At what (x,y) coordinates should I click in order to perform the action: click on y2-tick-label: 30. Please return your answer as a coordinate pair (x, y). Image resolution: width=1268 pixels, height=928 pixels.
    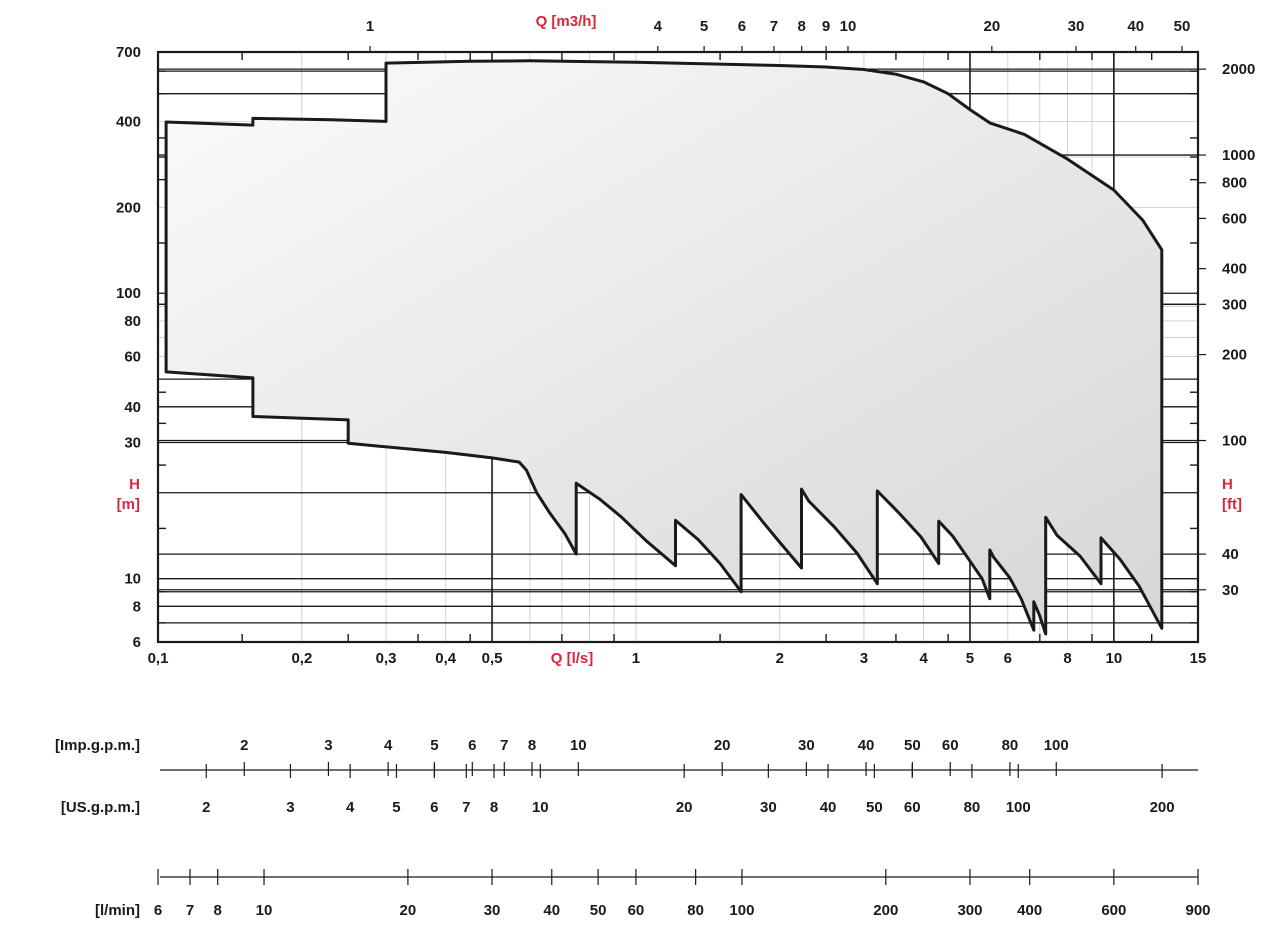
    Looking at the image, I should click on (1230, 590).